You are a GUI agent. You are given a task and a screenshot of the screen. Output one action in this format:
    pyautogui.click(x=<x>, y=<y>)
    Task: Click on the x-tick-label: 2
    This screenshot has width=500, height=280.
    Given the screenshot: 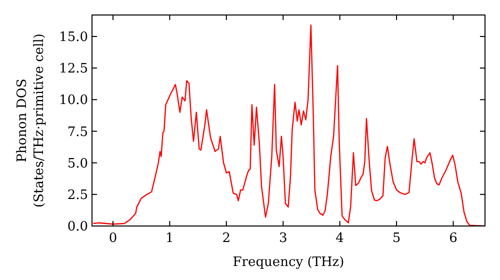 What is the action you would take?
    pyautogui.click(x=226, y=238)
    